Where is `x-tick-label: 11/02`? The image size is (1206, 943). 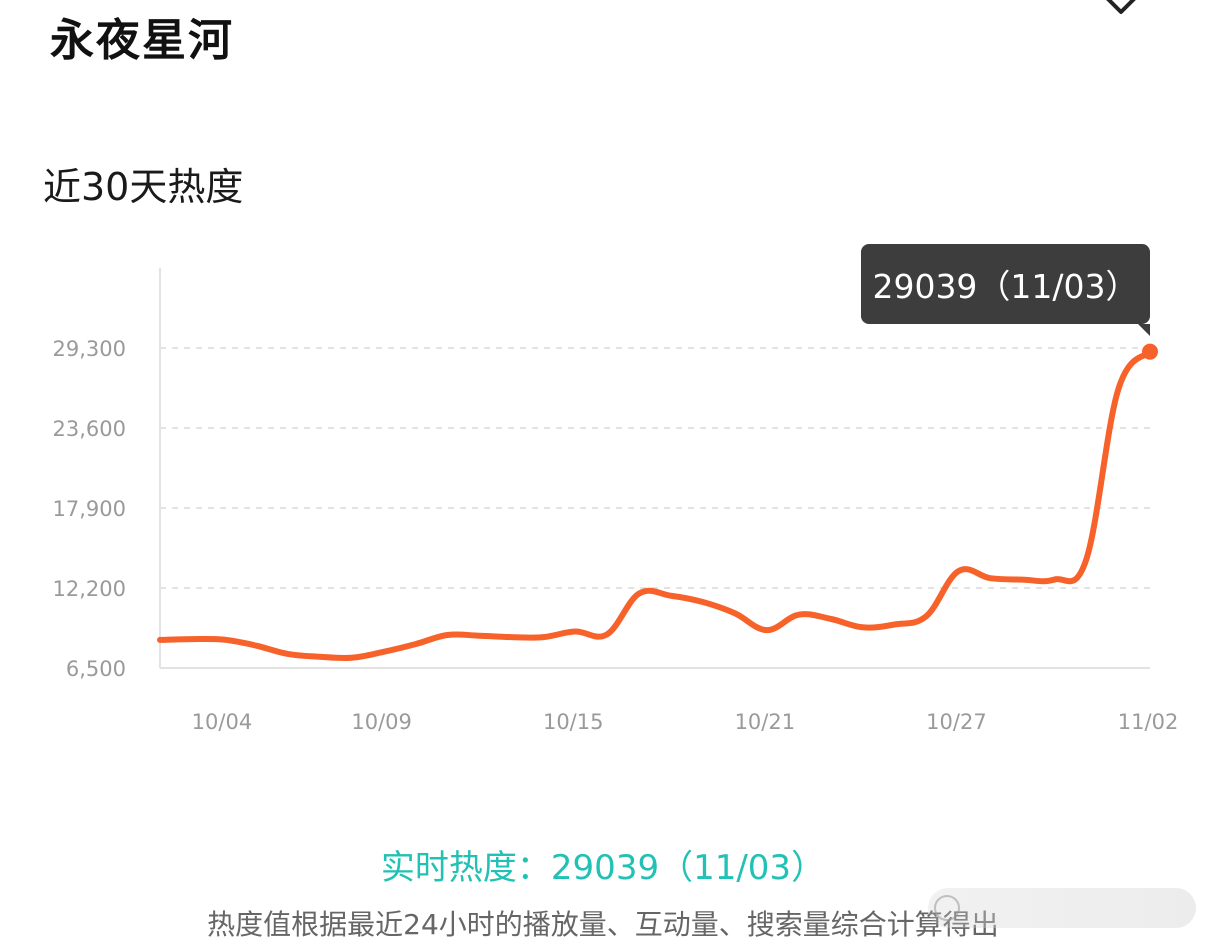 x-tick-label: 11/02 is located at coordinates (1148, 722).